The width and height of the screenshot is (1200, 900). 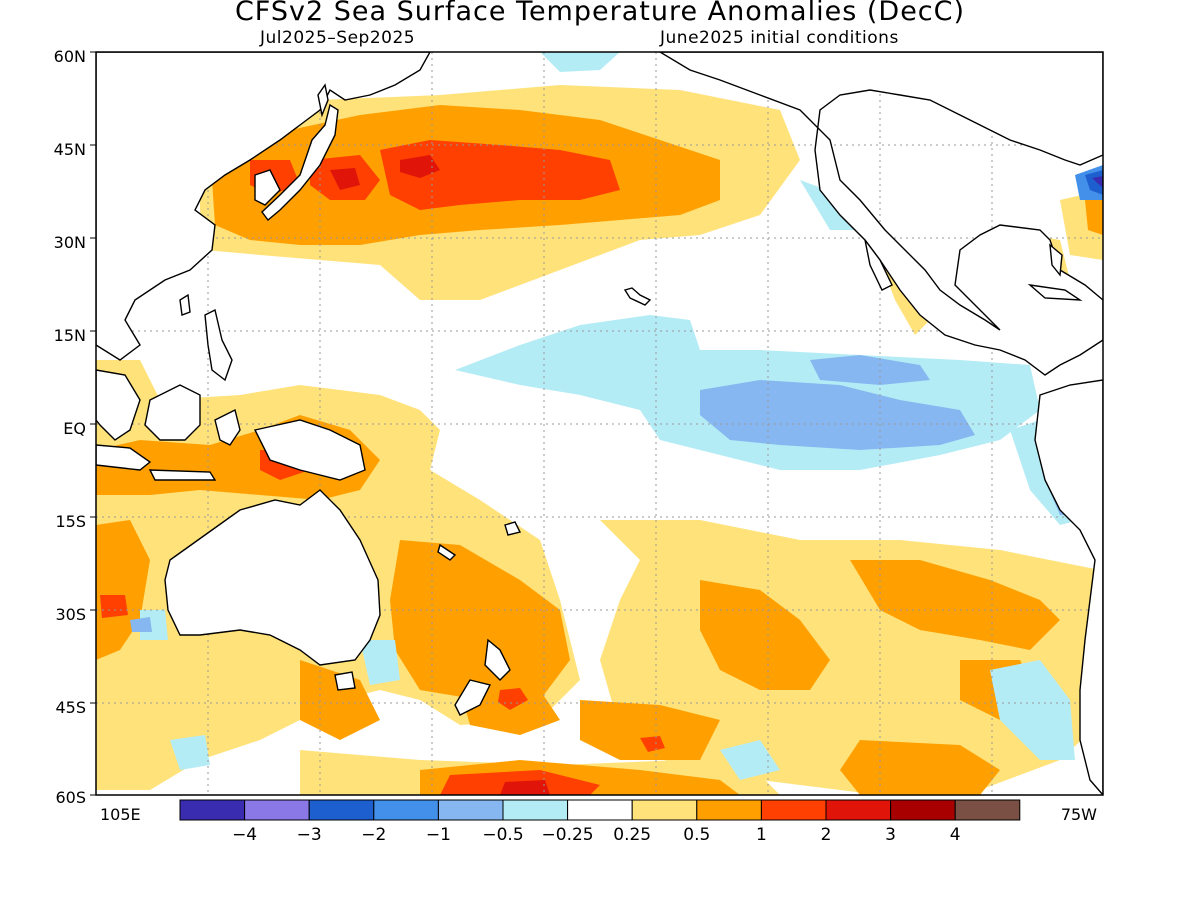 What do you see at coordinates (74, 428) in the screenshot?
I see `lat-label-eq: EQ` at bounding box center [74, 428].